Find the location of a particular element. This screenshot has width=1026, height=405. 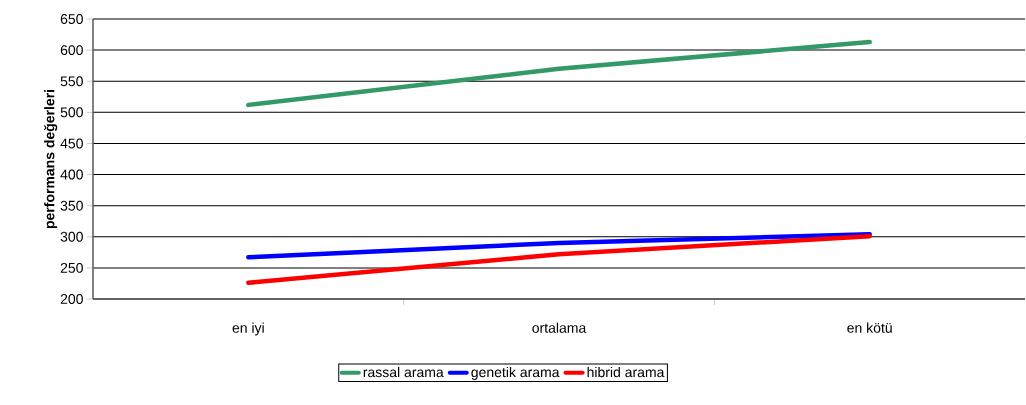

legend-label: hibrid arama is located at coordinates (626, 372).